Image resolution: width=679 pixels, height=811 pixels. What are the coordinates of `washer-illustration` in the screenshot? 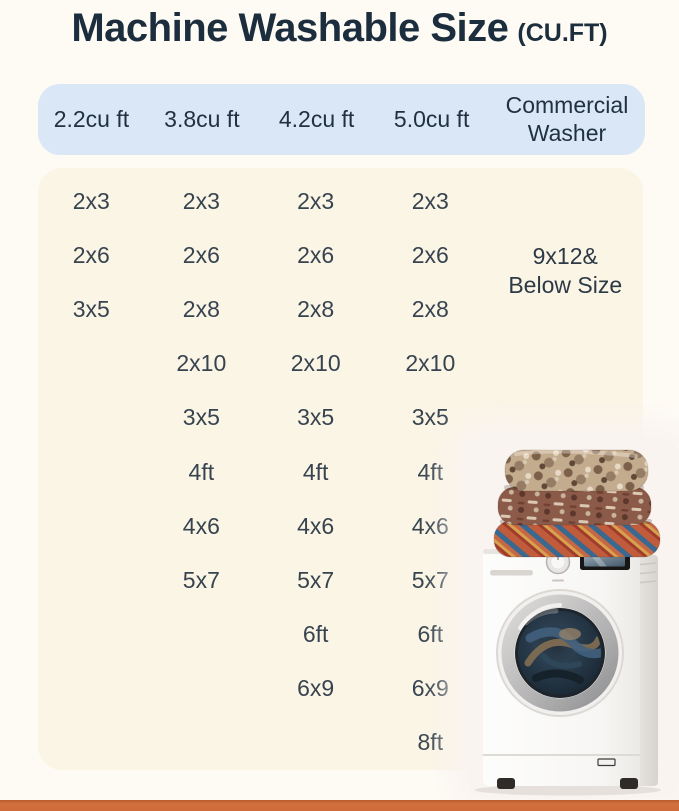 It's located at (568, 622).